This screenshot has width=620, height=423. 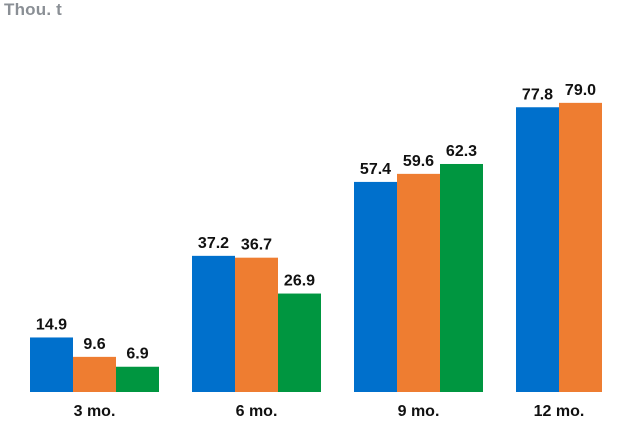 I want to click on value-label-s2-1: 9.6, so click(x=94, y=344).